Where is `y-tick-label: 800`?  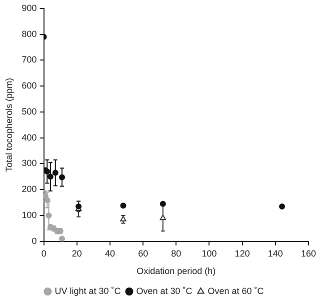 y-tick-label: 800 is located at coordinates (29, 33).